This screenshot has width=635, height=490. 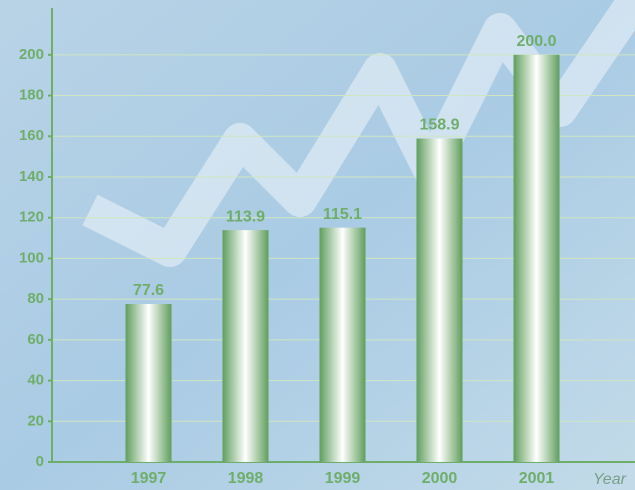 I want to click on x-tick-label: 1998, so click(x=246, y=478).